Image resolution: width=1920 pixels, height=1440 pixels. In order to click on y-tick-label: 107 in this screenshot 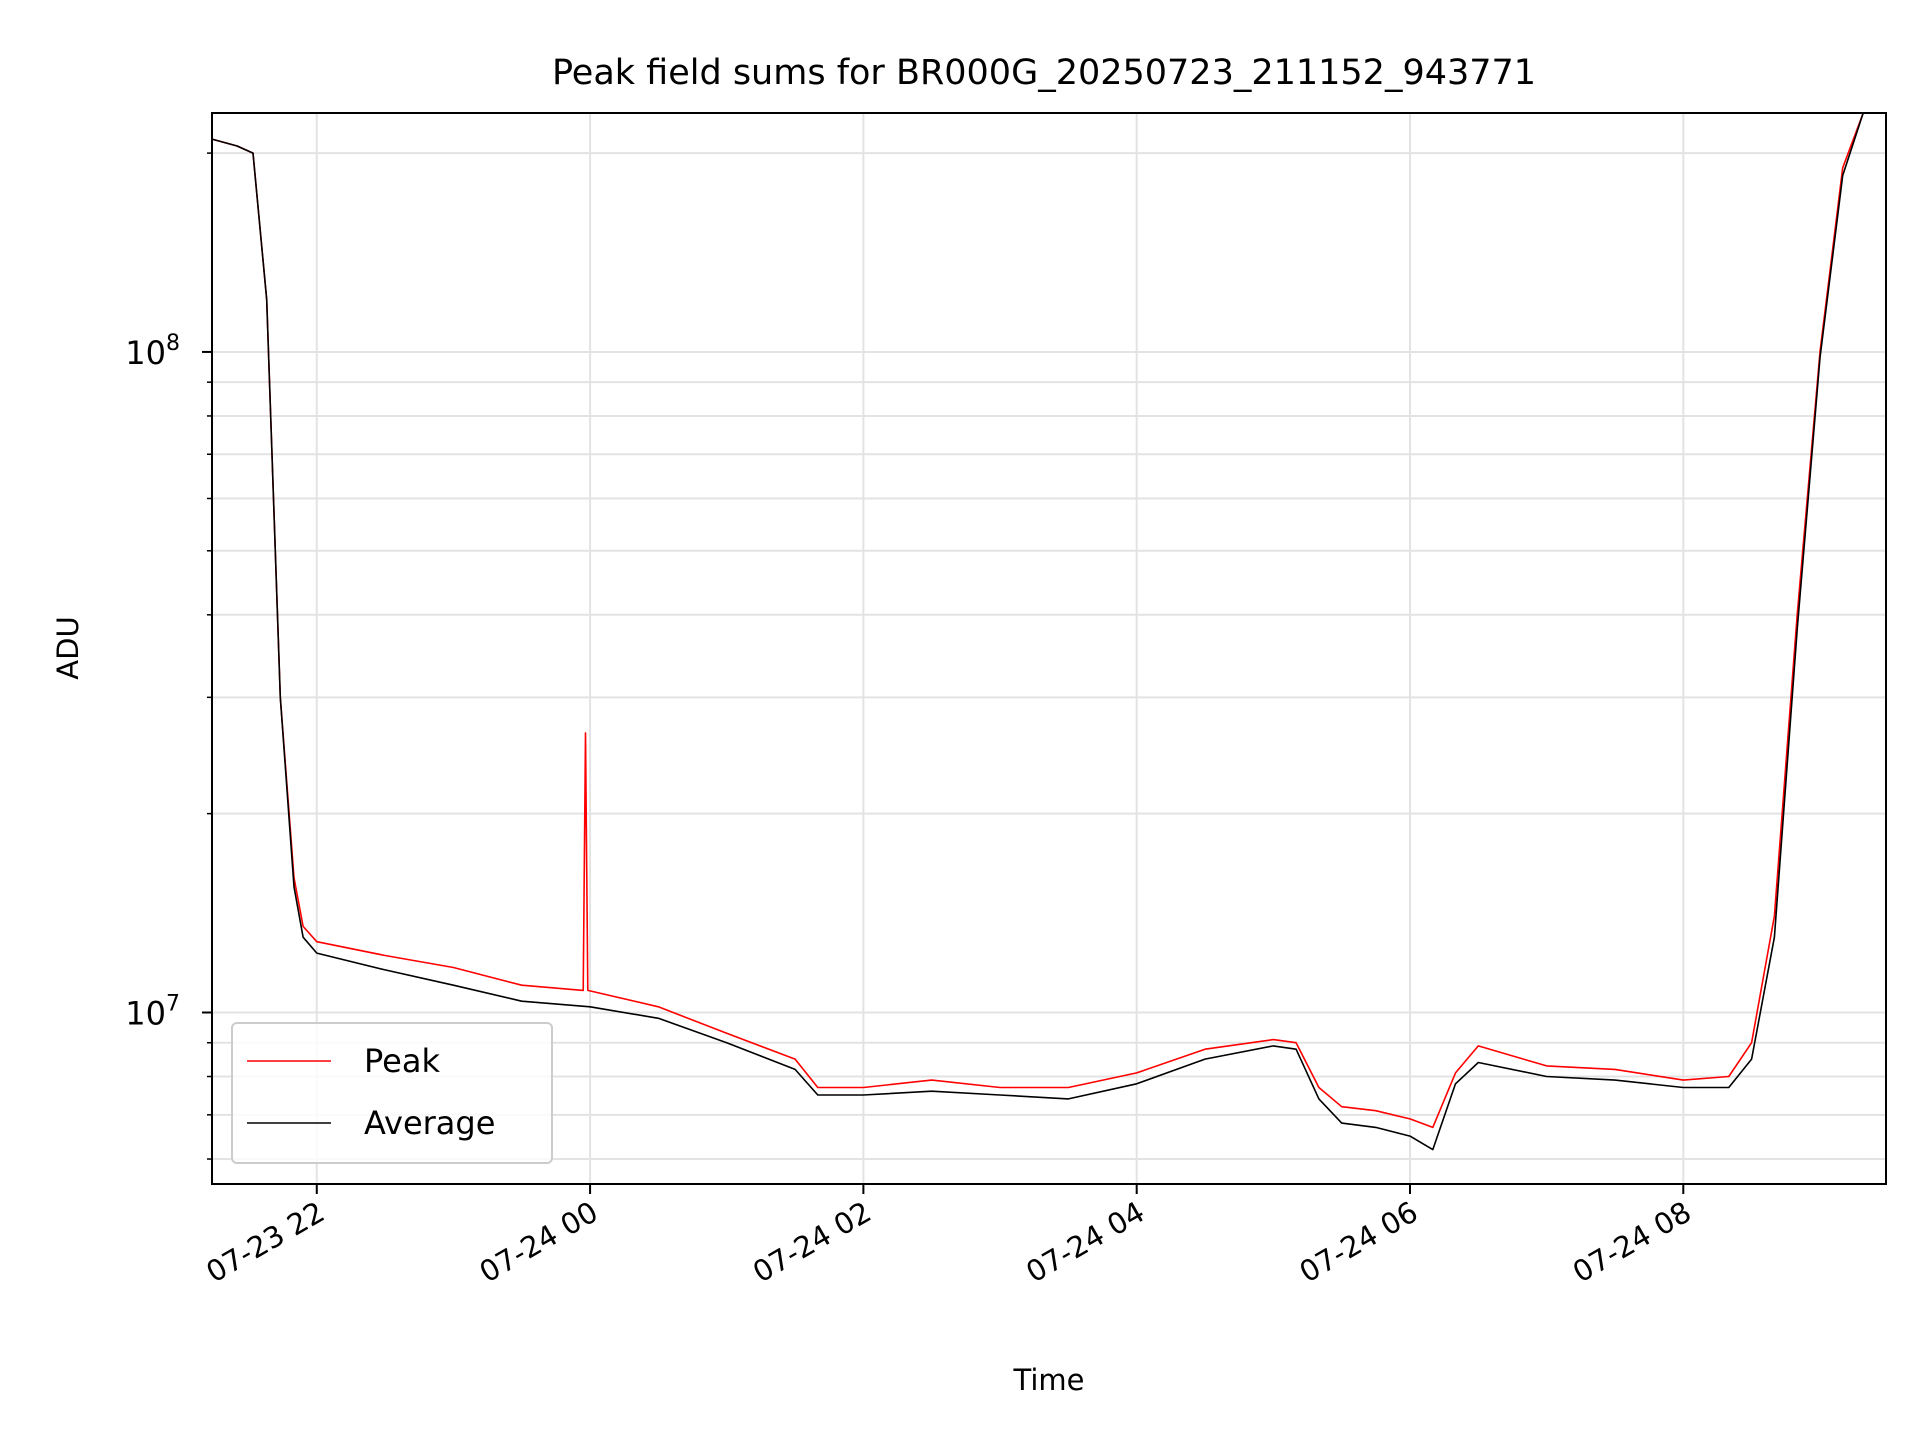, I will do `click(152, 1011)`.